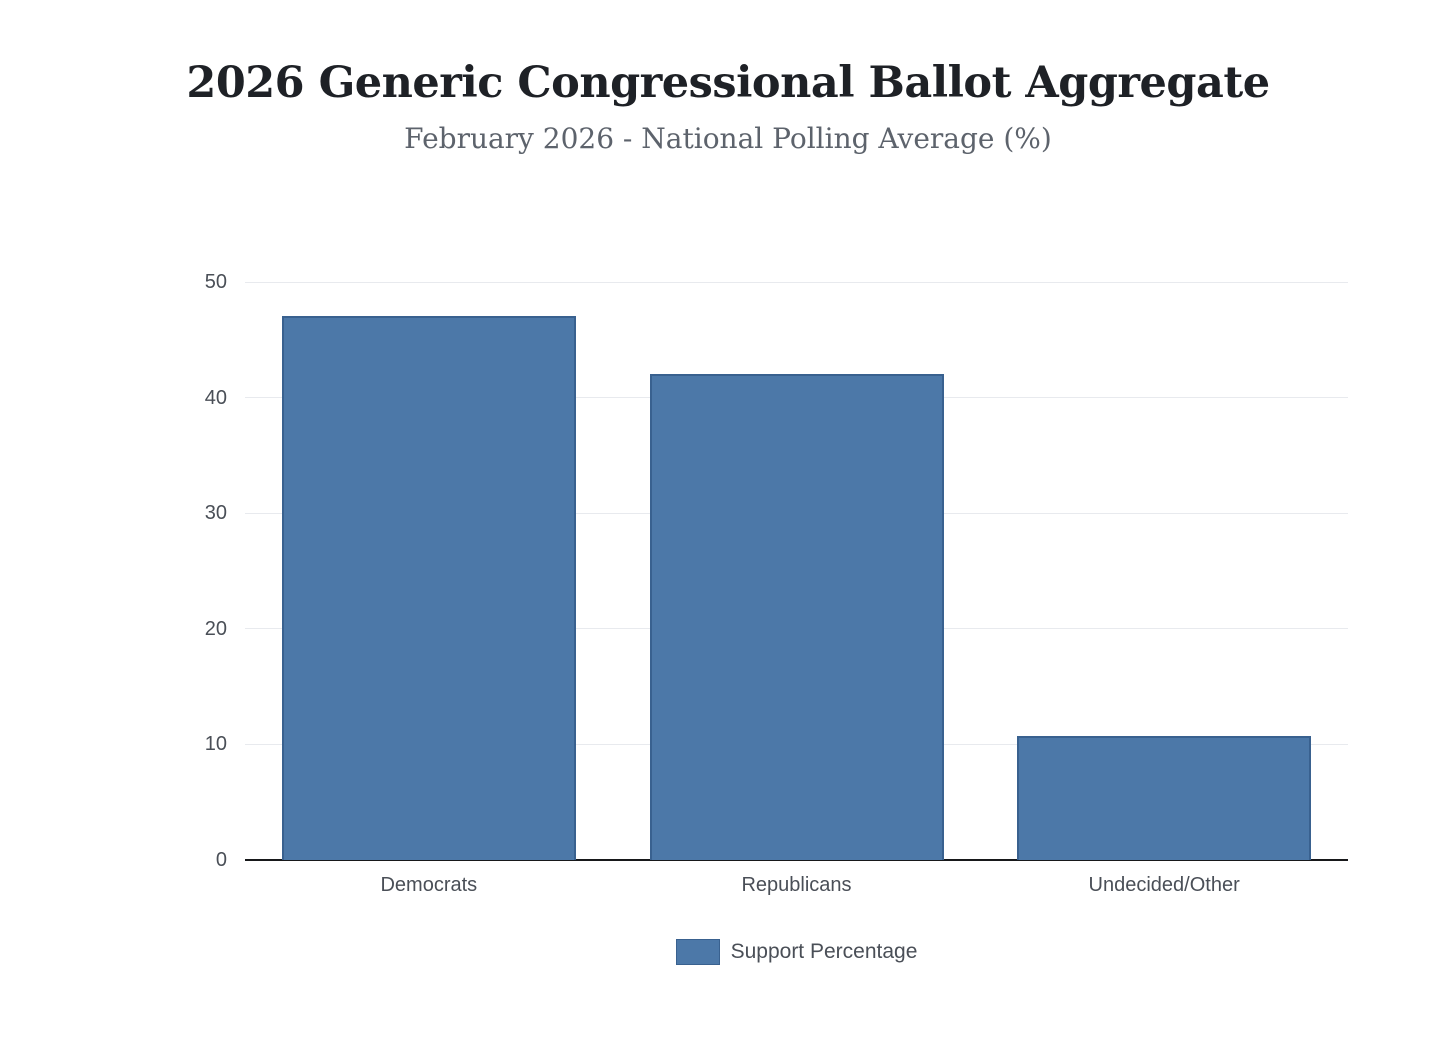 The height and width of the screenshot is (1048, 1456). I want to click on y-tick-label-20: 20, so click(215, 628).